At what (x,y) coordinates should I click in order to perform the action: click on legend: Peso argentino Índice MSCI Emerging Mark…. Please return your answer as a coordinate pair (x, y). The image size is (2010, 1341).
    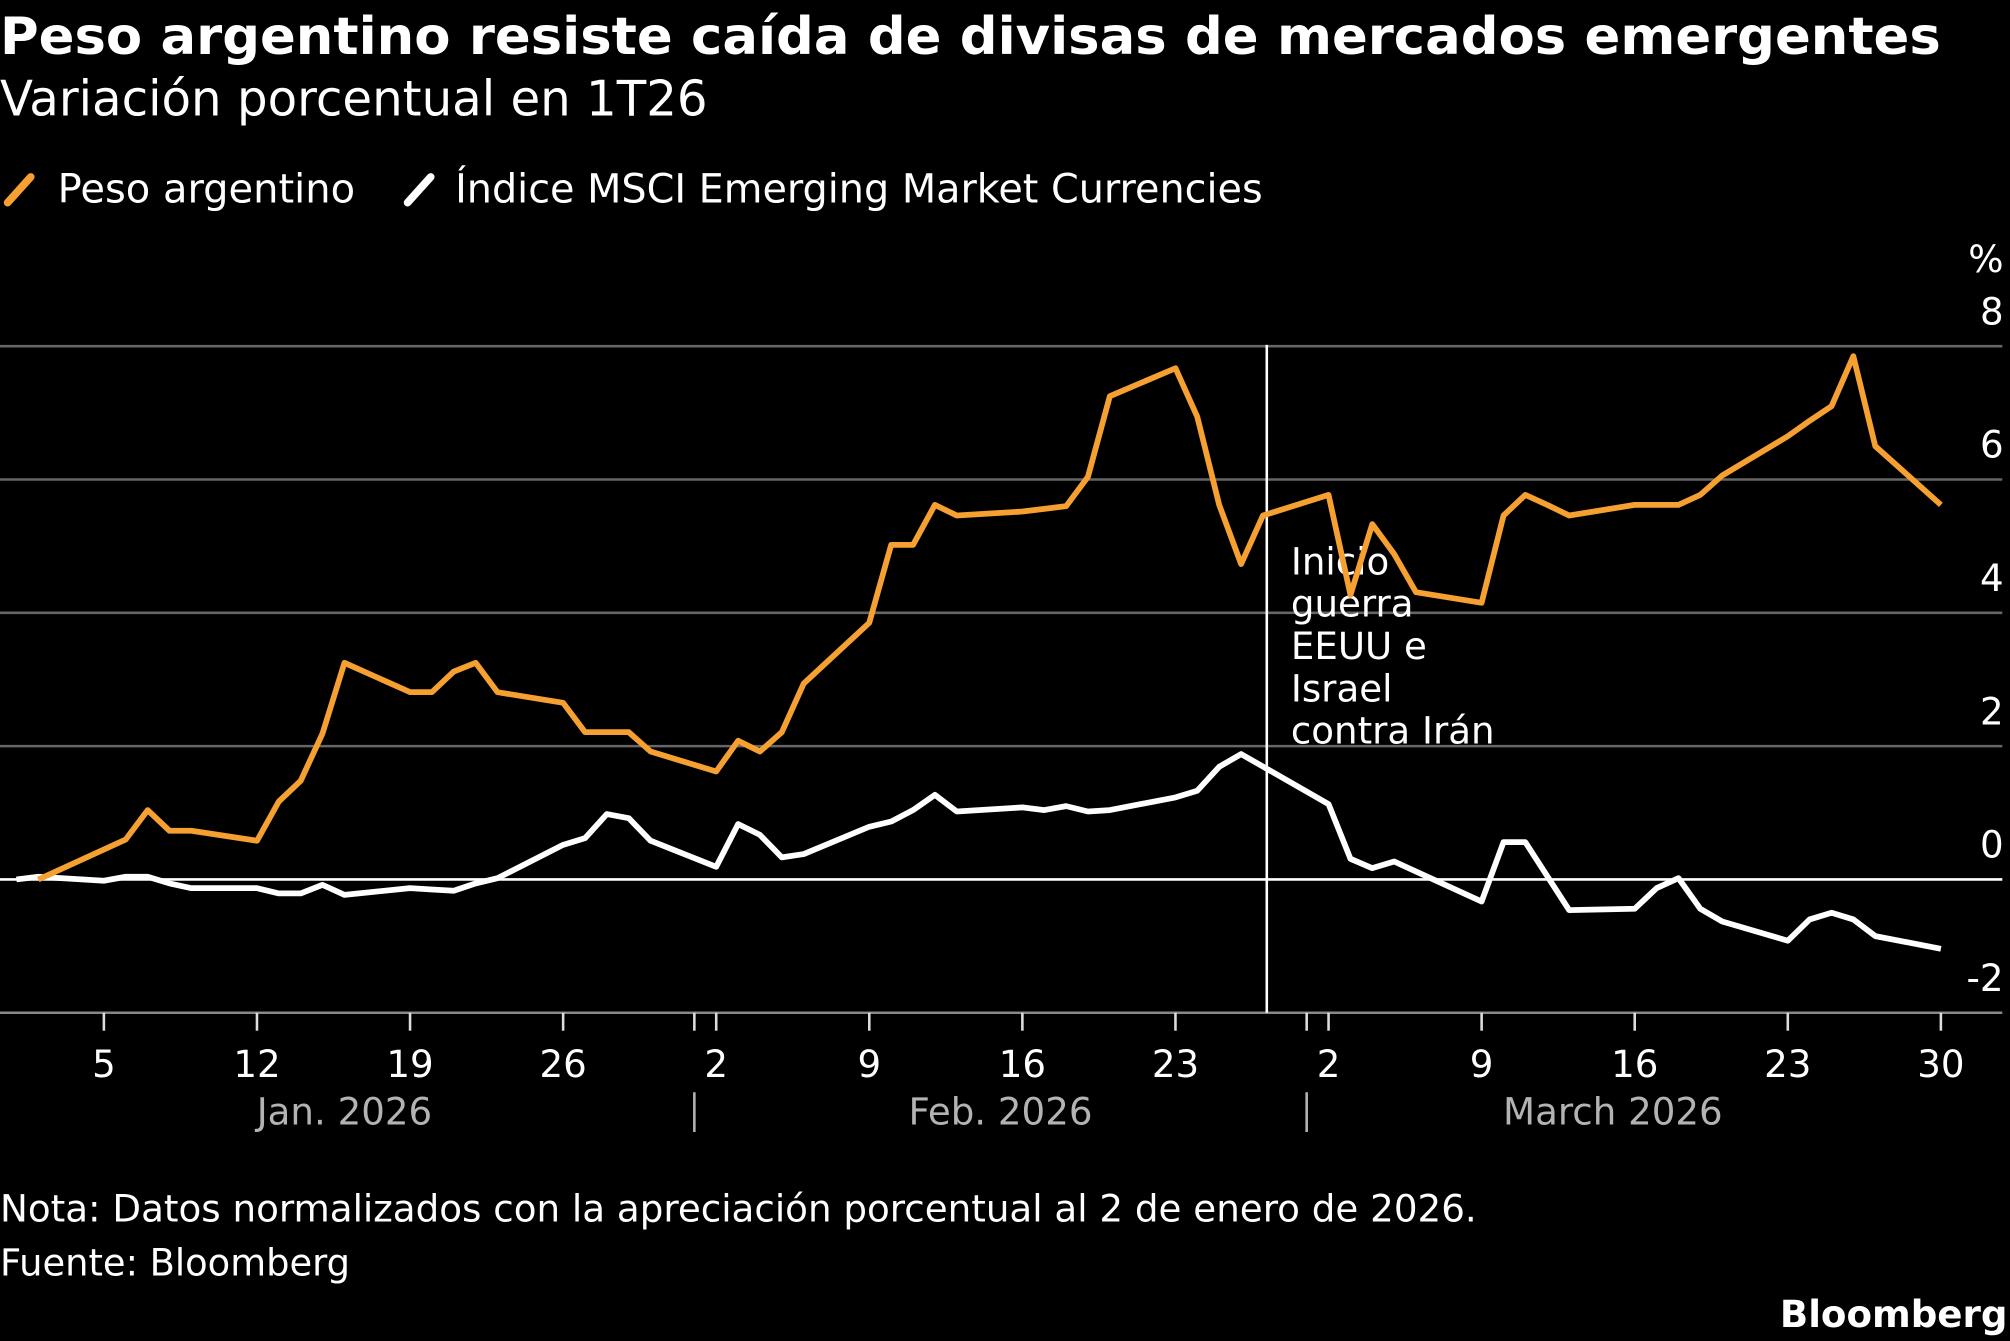
    Looking at the image, I should click on (633, 189).